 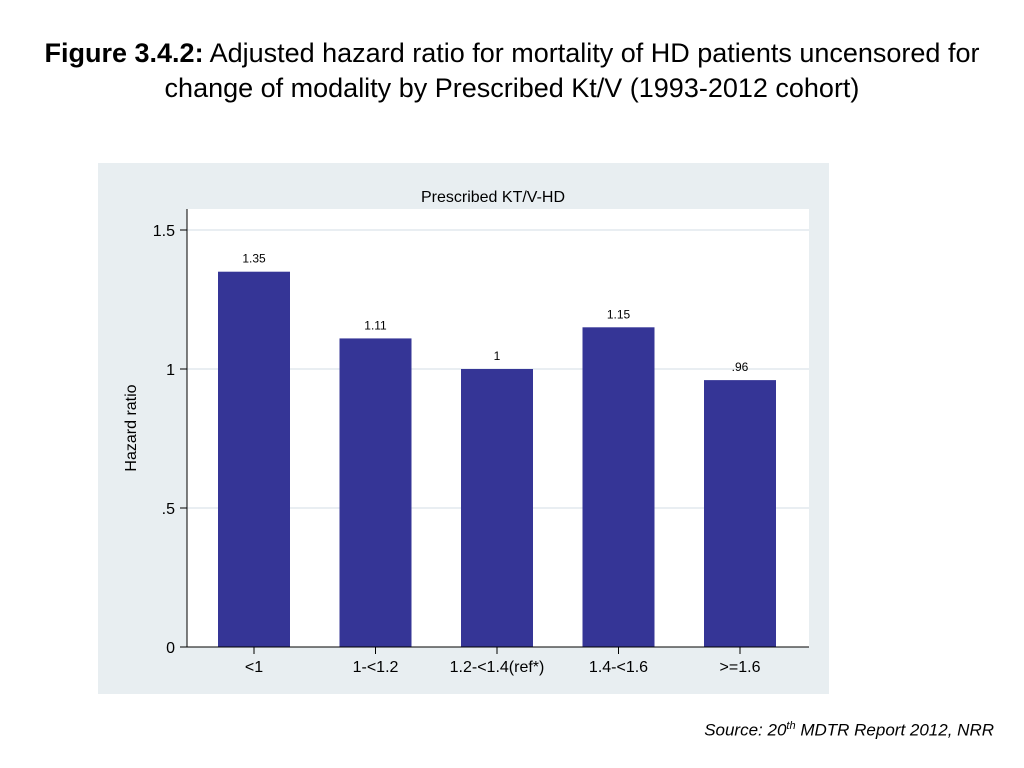 I want to click on x-ticks: <1 1-<1.2 1.2-<1.4(ref*) 1.4-<1.6 >=1.6, so click(x=503, y=661).